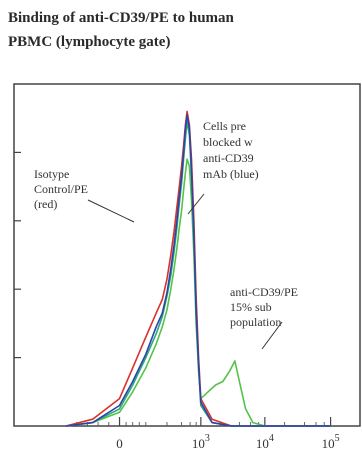 Image resolution: width=362 pixels, height=472 pixels. I want to click on annotation-text: Isotype, so click(51, 174).